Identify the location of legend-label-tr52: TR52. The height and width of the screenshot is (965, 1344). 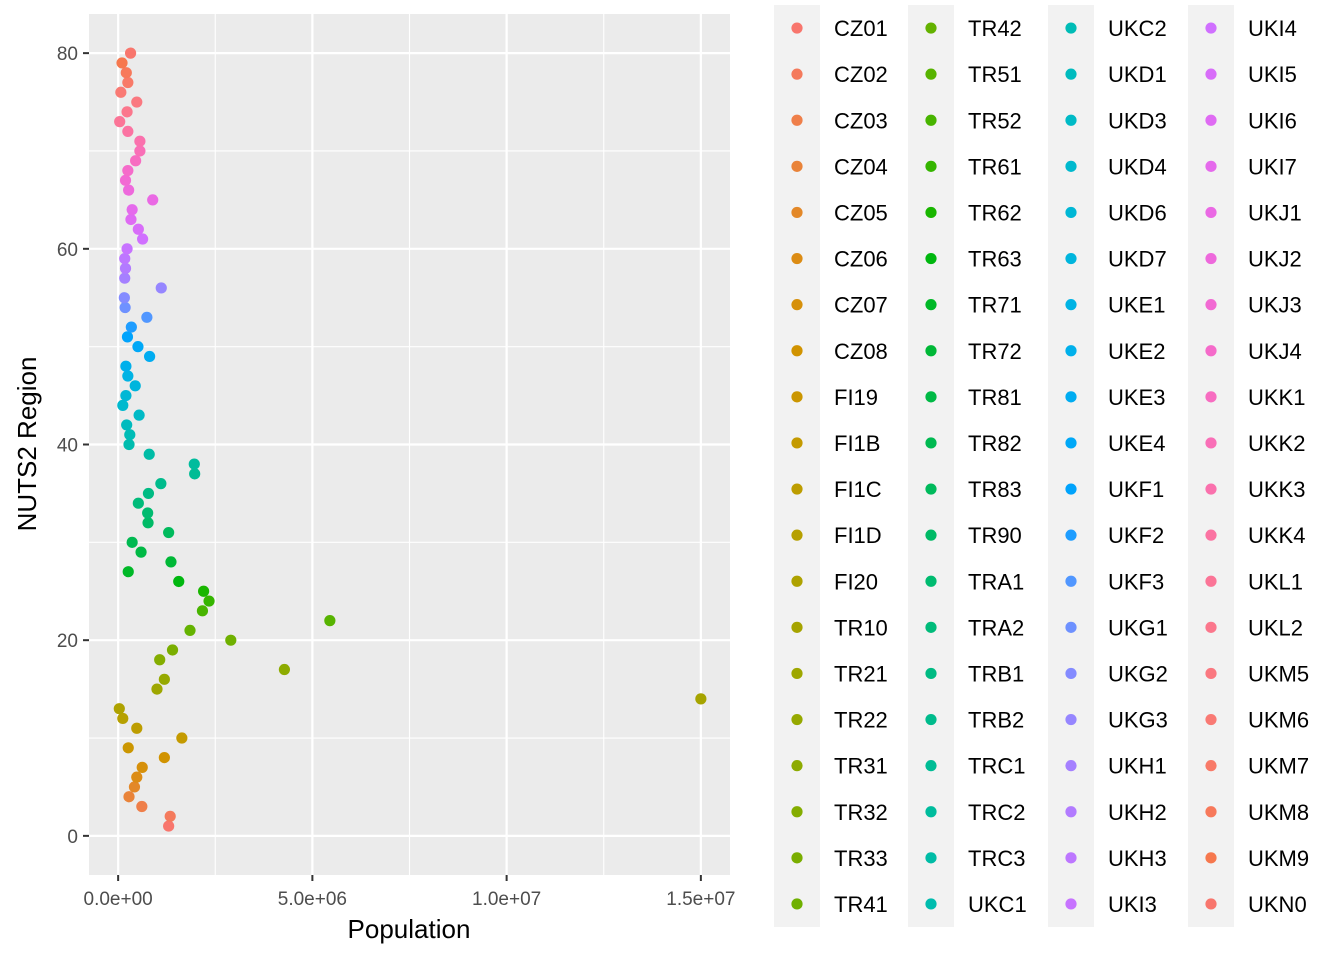
(995, 120).